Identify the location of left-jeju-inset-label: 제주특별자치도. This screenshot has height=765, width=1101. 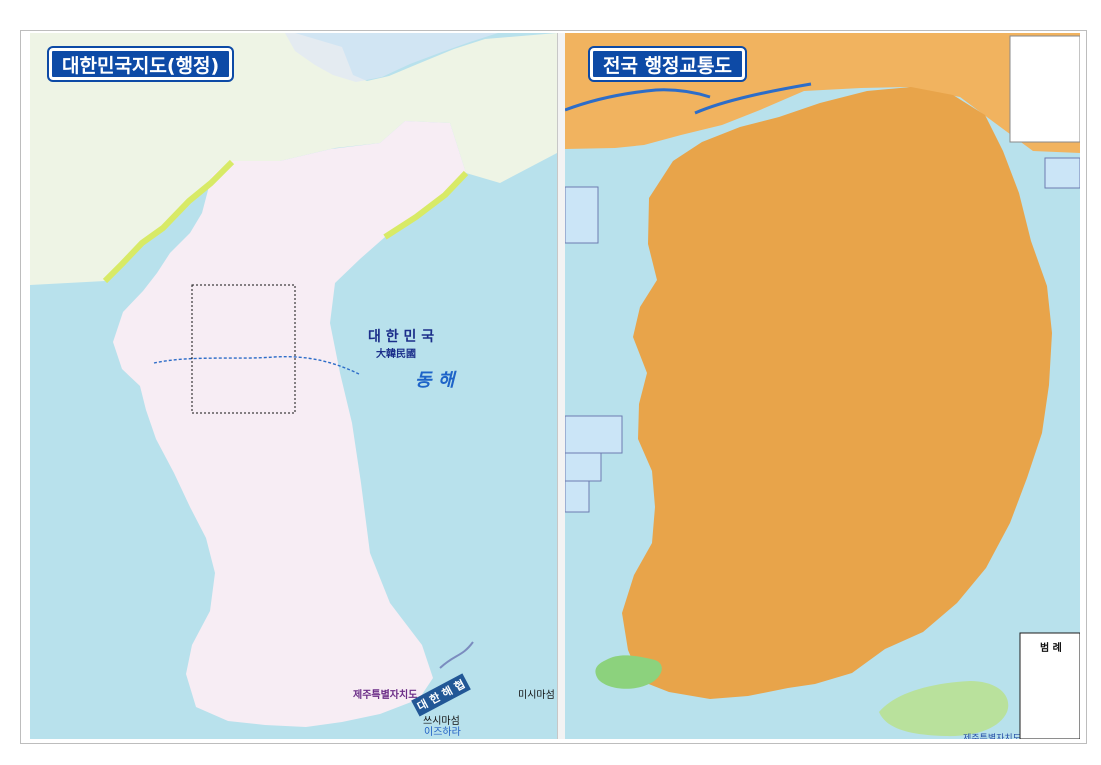
(385, 695).